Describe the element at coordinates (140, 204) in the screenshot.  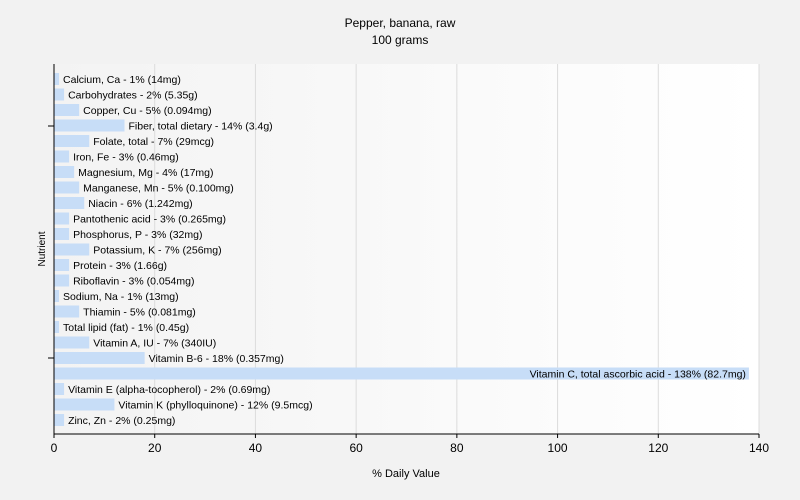
I see `bar-label: Niacin - 6% (1.242mg)` at that location.